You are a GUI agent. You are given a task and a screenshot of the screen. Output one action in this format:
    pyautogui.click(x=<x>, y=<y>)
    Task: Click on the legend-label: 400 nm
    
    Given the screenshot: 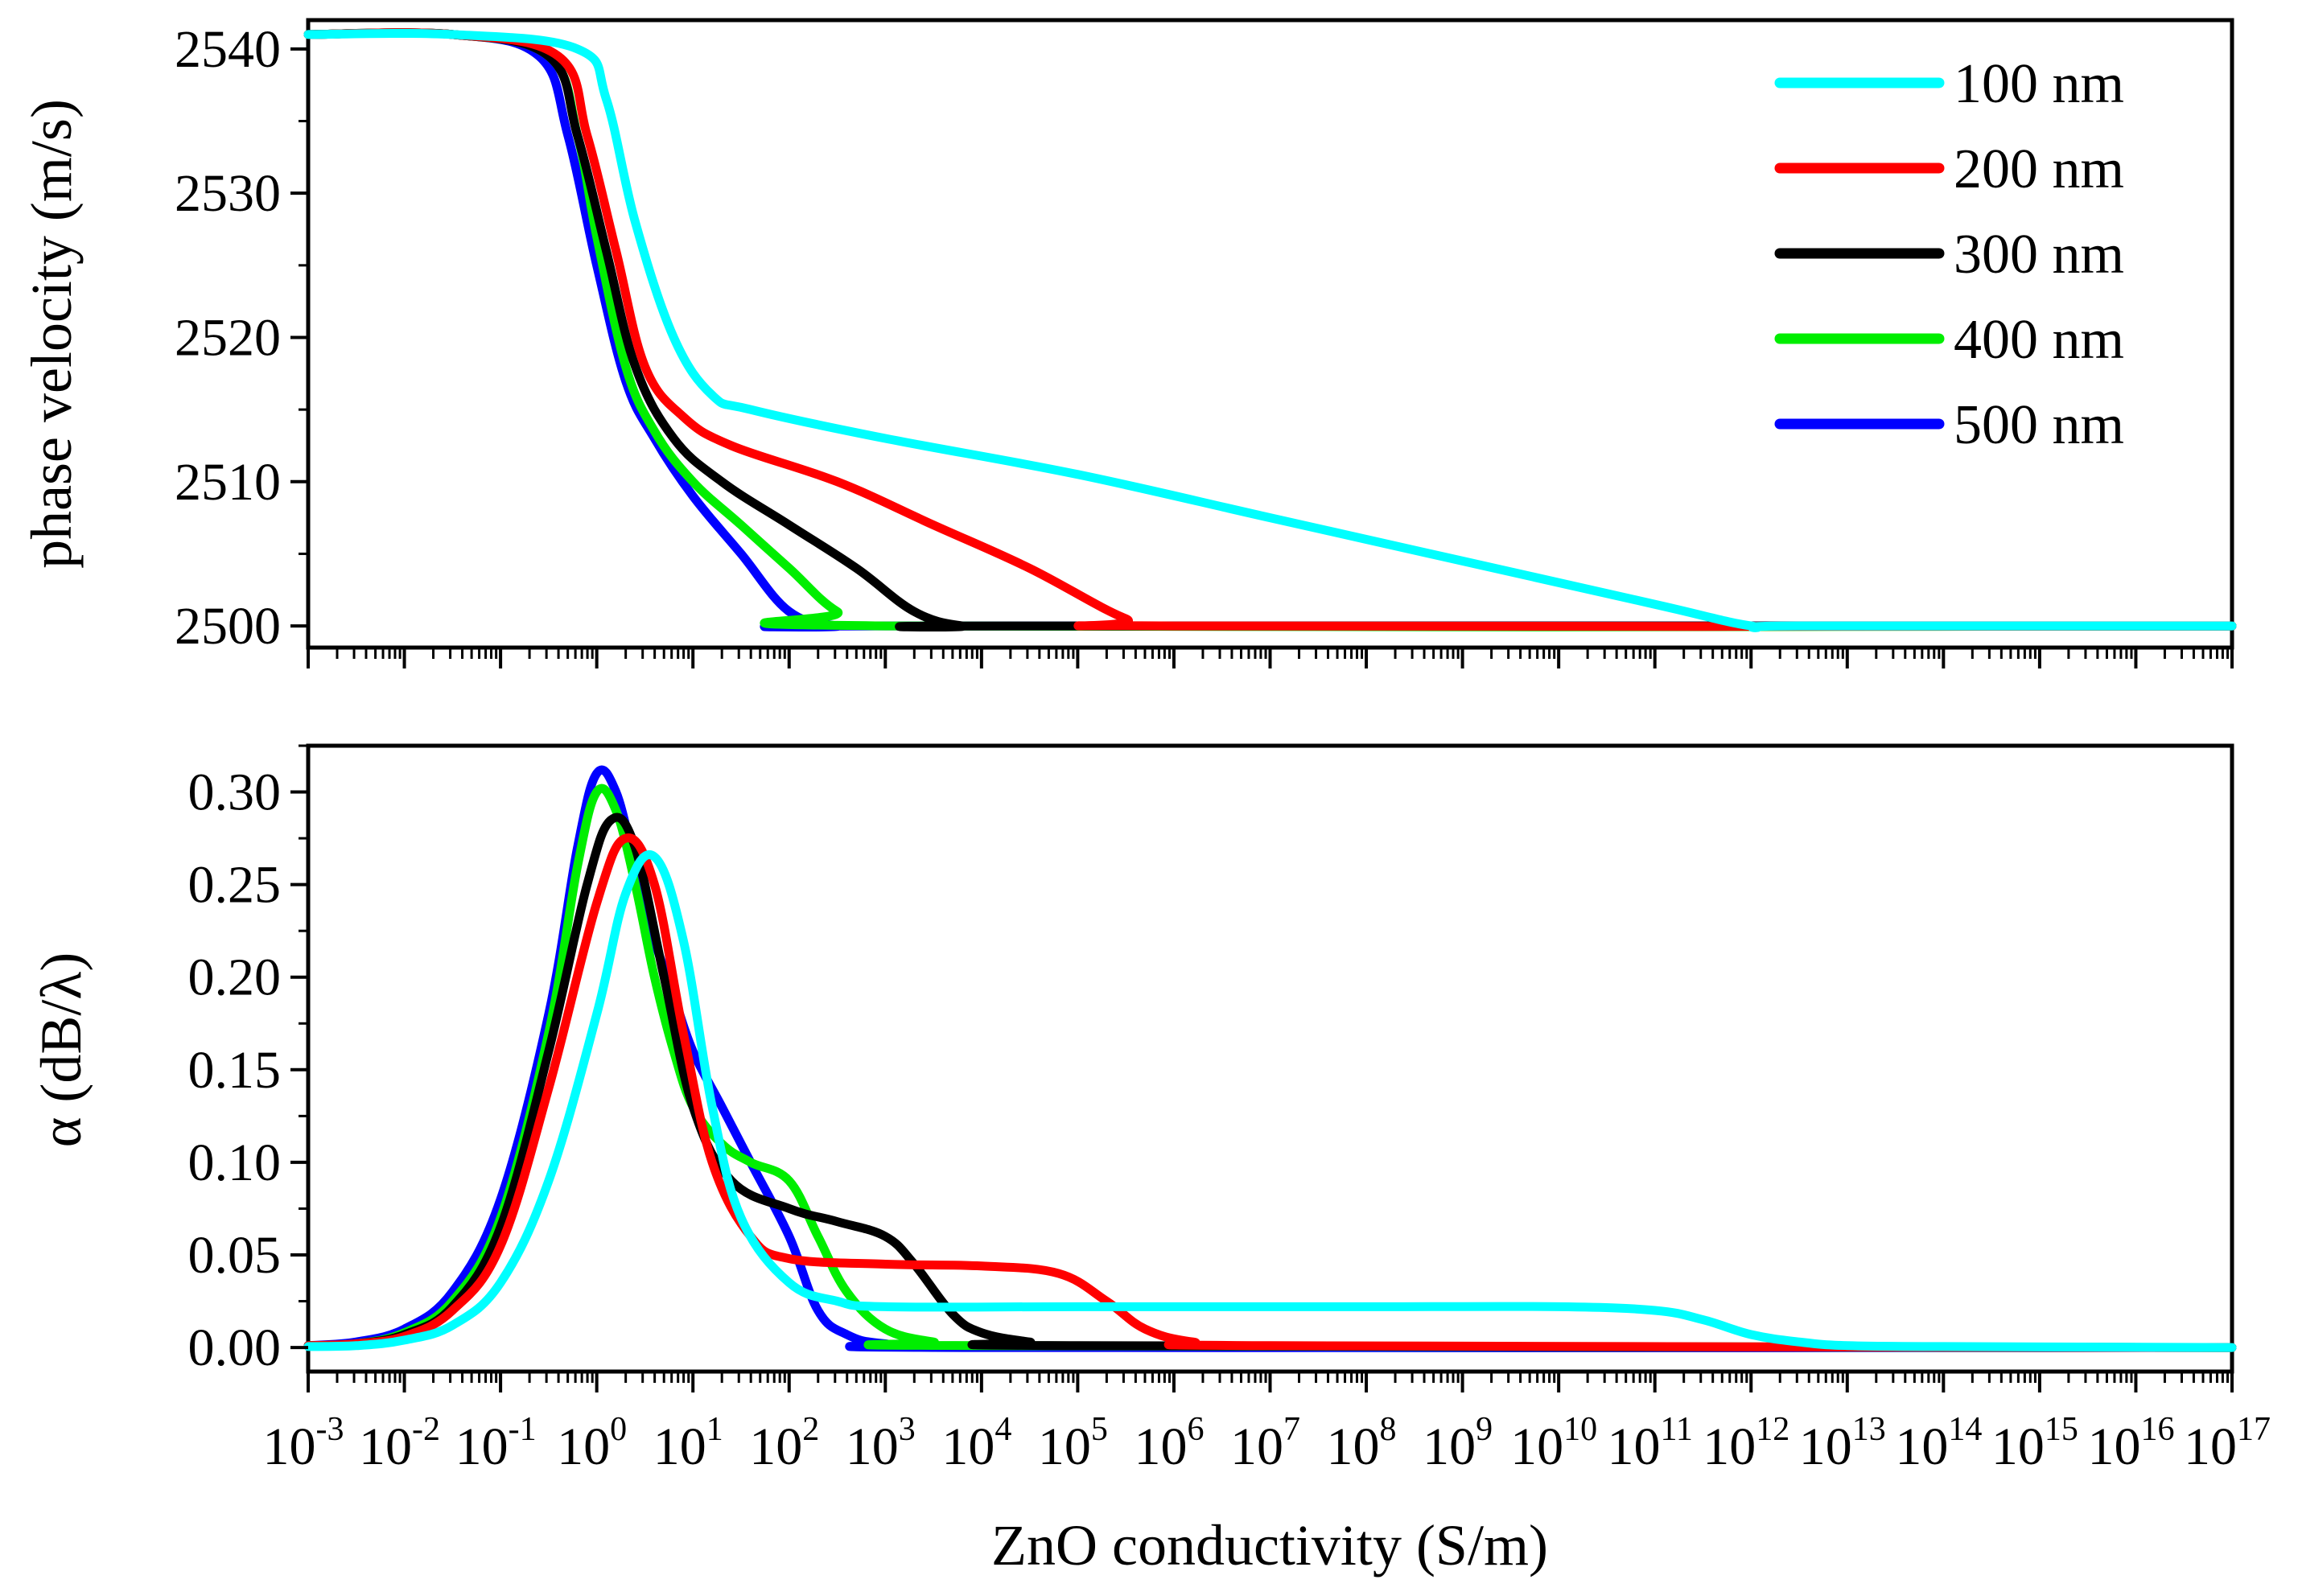 What is the action you would take?
    pyautogui.click(x=2039, y=340)
    